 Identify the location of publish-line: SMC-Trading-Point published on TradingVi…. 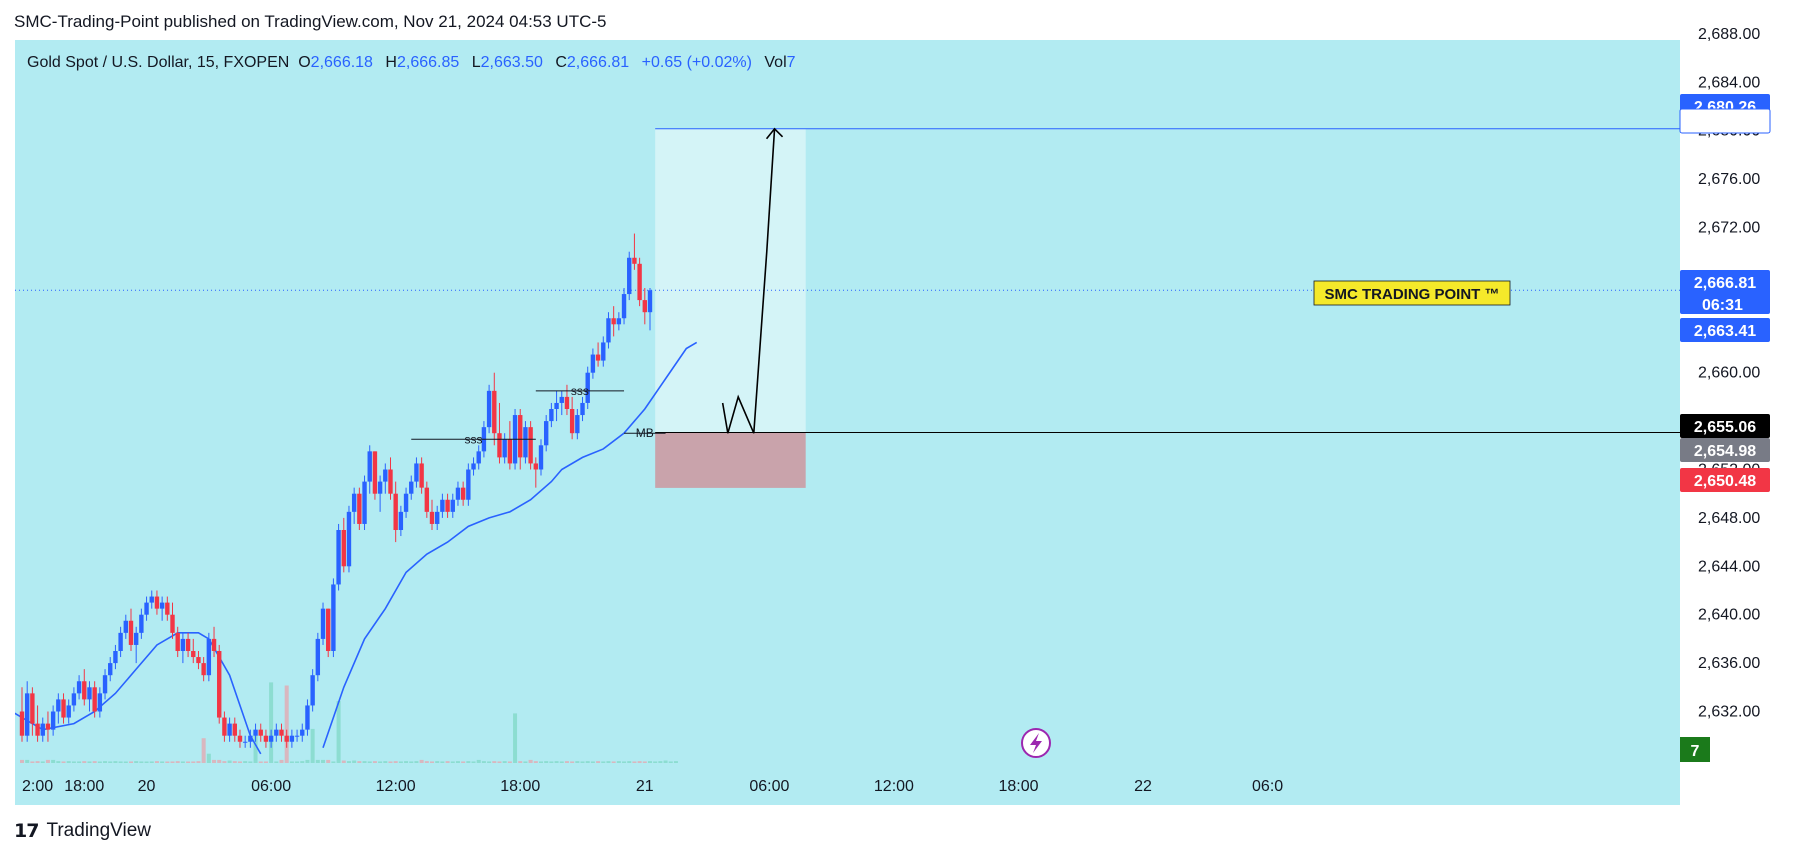
(310, 21).